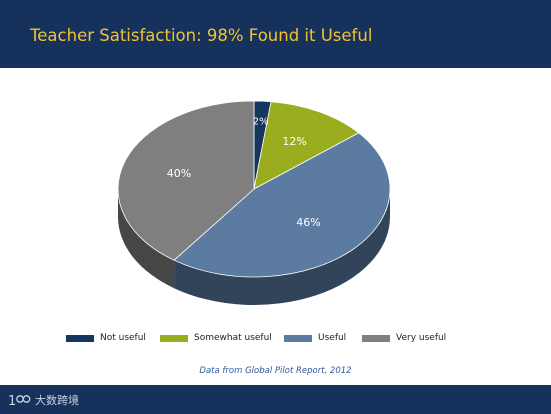 The image size is (551, 414). What do you see at coordinates (179, 173) in the screenshot?
I see `data-label-very-useful: 40%` at bounding box center [179, 173].